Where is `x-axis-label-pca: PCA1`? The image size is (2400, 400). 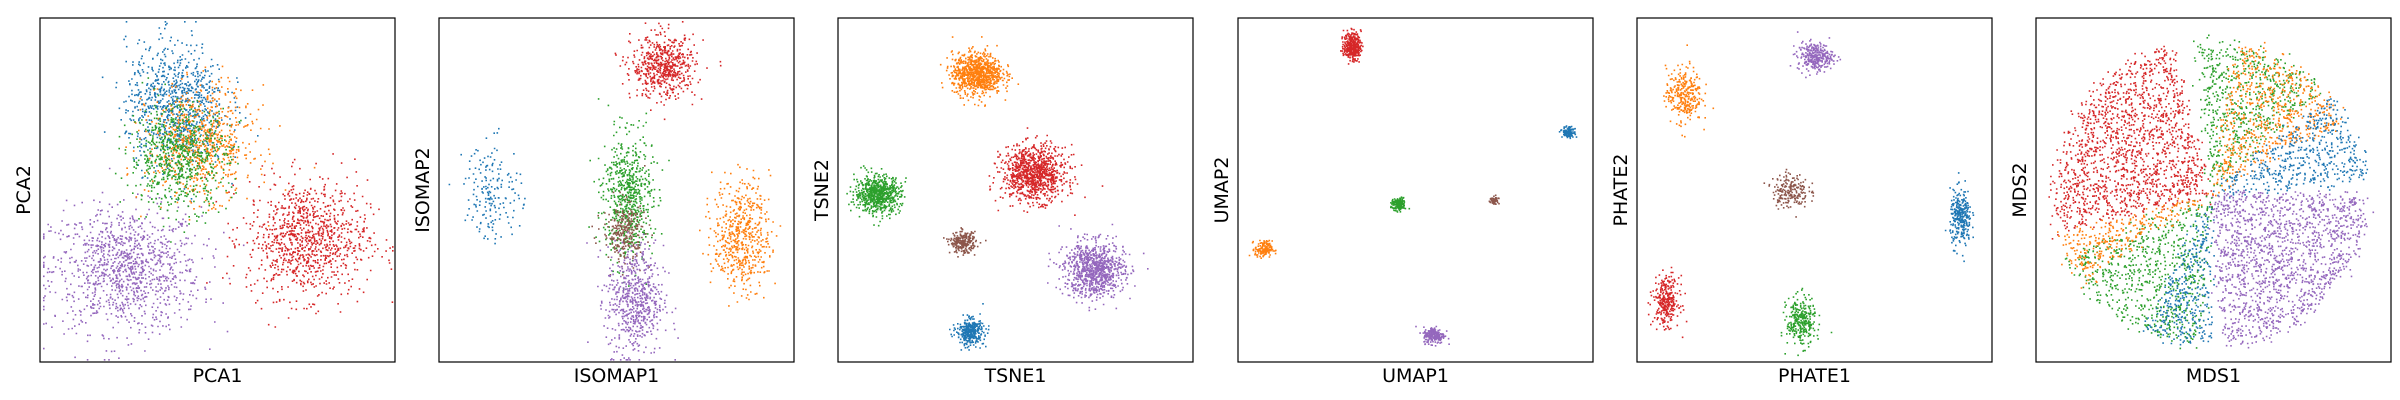
x-axis-label-pca: PCA1 is located at coordinates (218, 376).